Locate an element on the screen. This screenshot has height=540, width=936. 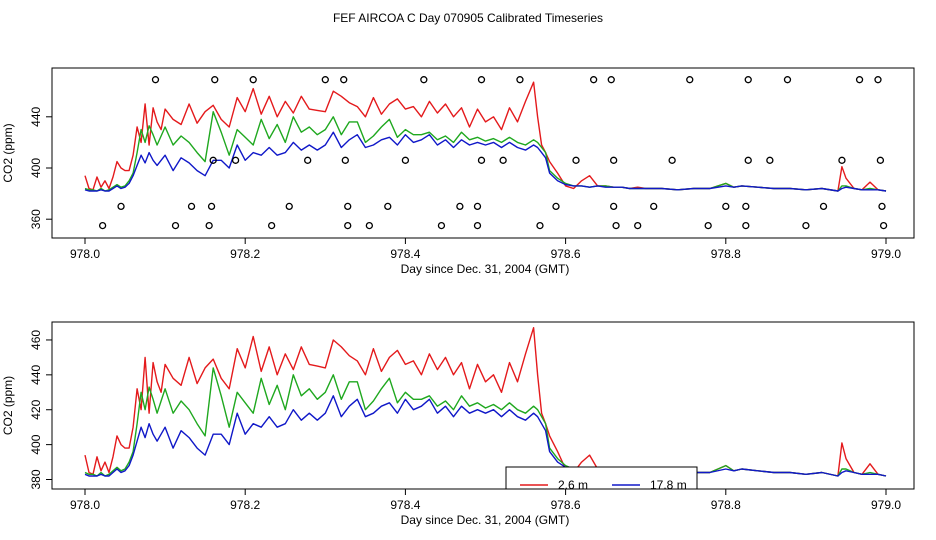
series-line-green is located at coordinates (485, 151).